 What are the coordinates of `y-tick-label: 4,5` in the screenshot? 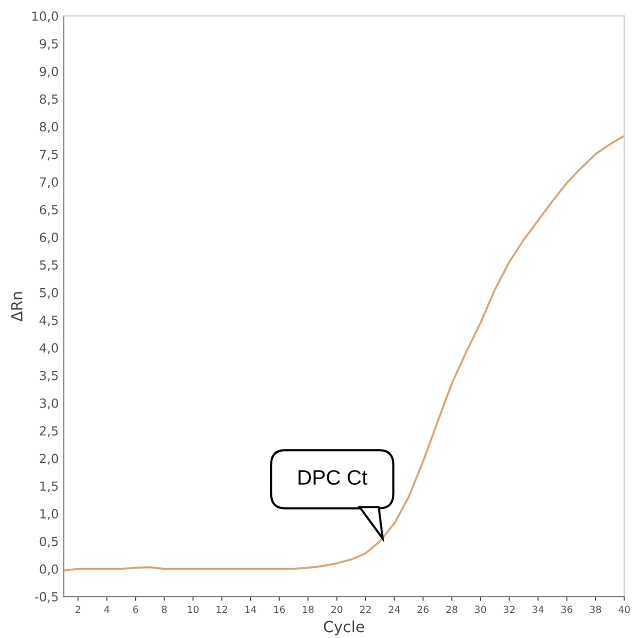 It's located at (49, 321).